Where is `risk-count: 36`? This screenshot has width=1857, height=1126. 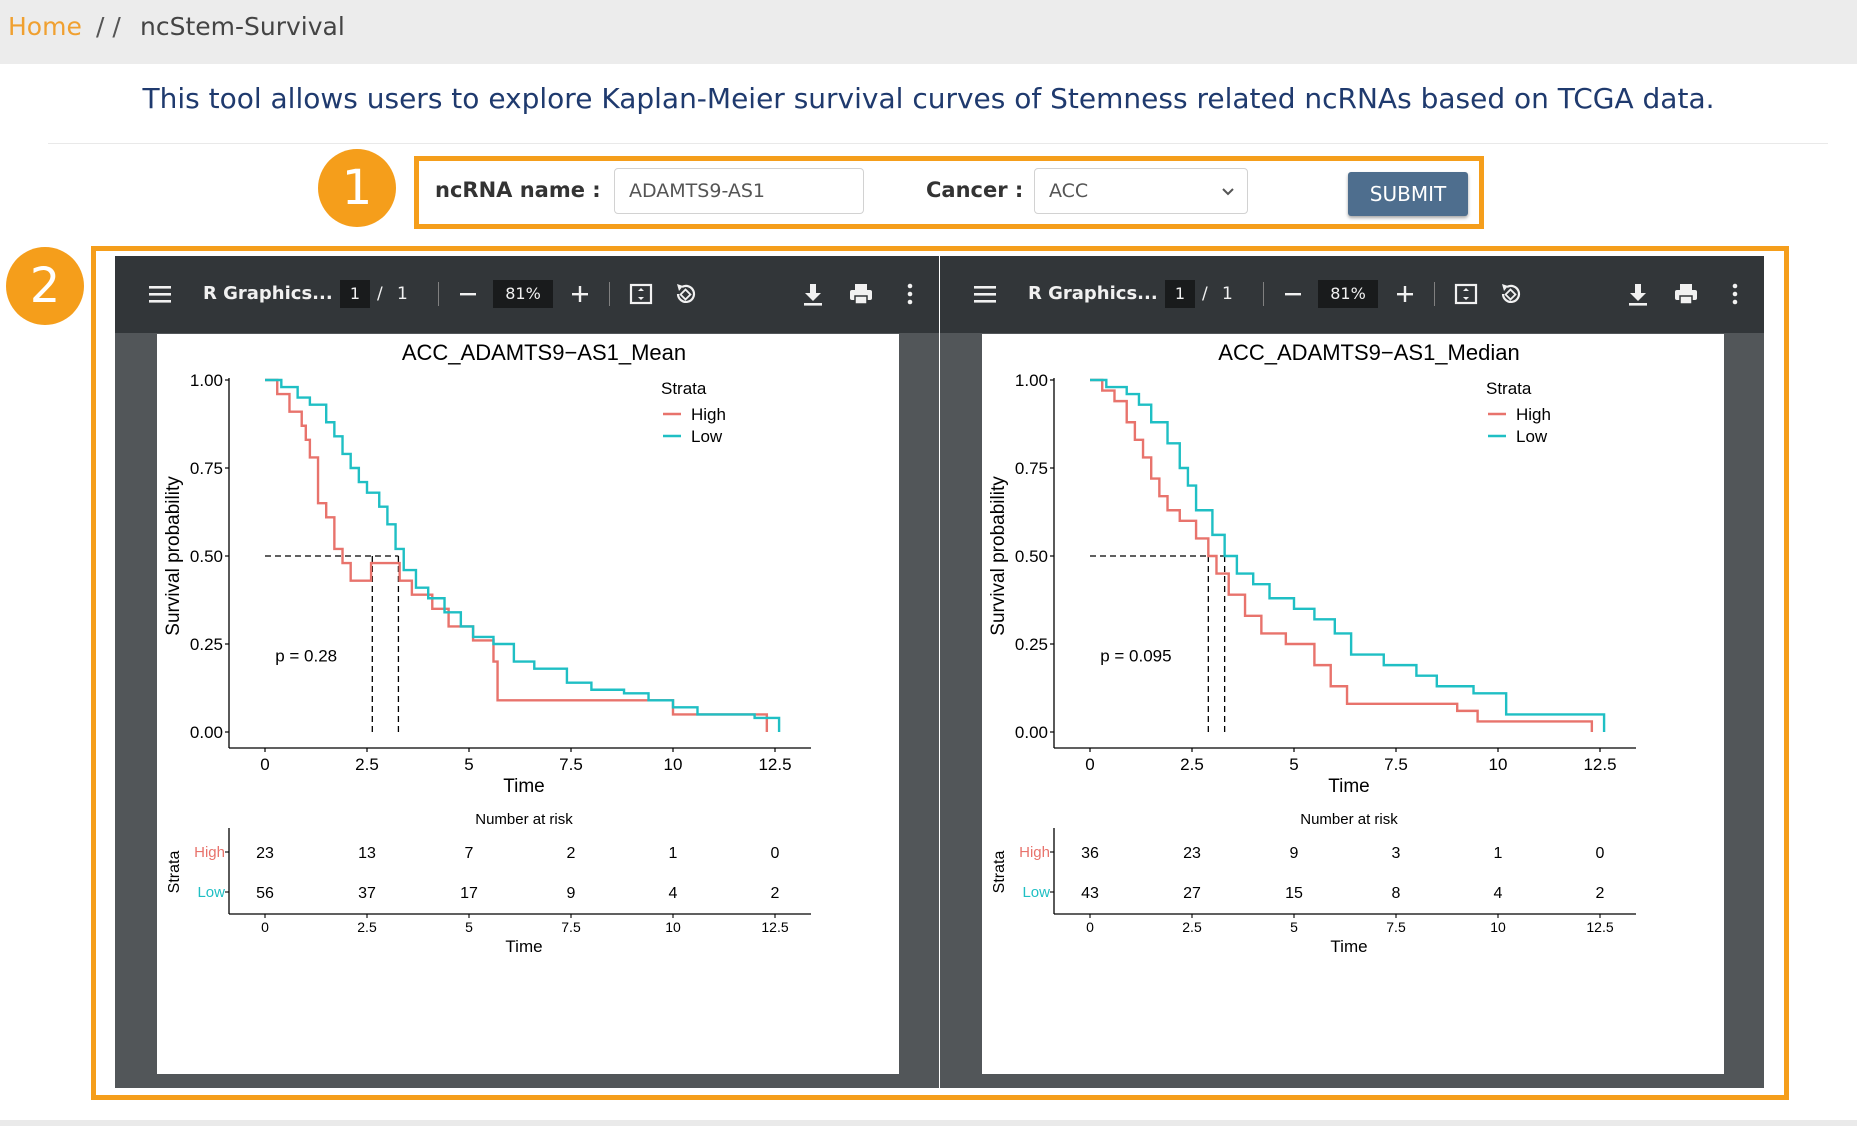 risk-count: 36 is located at coordinates (1090, 853).